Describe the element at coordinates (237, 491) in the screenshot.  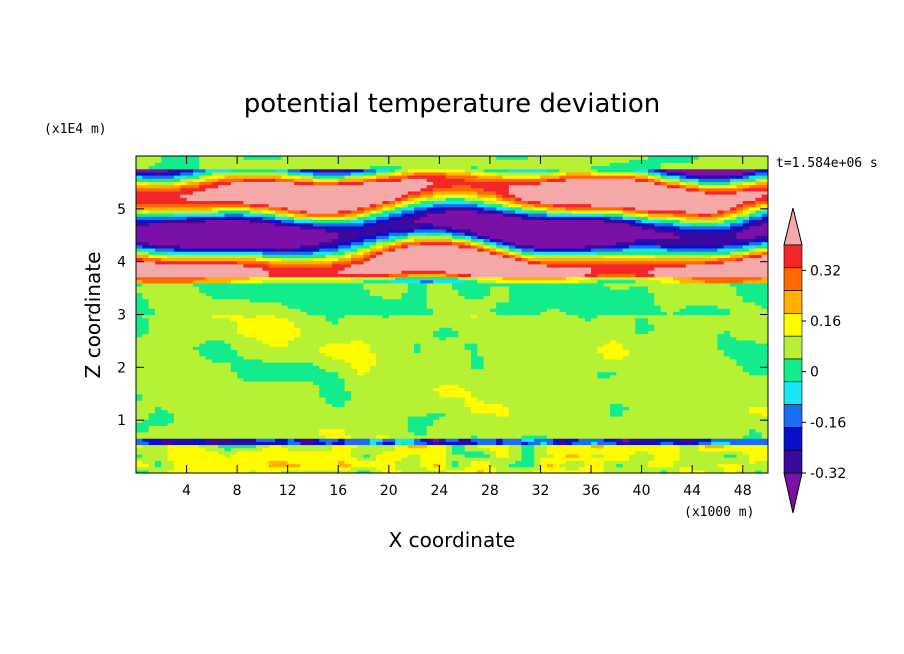
I see `x-tick-label: 8` at that location.